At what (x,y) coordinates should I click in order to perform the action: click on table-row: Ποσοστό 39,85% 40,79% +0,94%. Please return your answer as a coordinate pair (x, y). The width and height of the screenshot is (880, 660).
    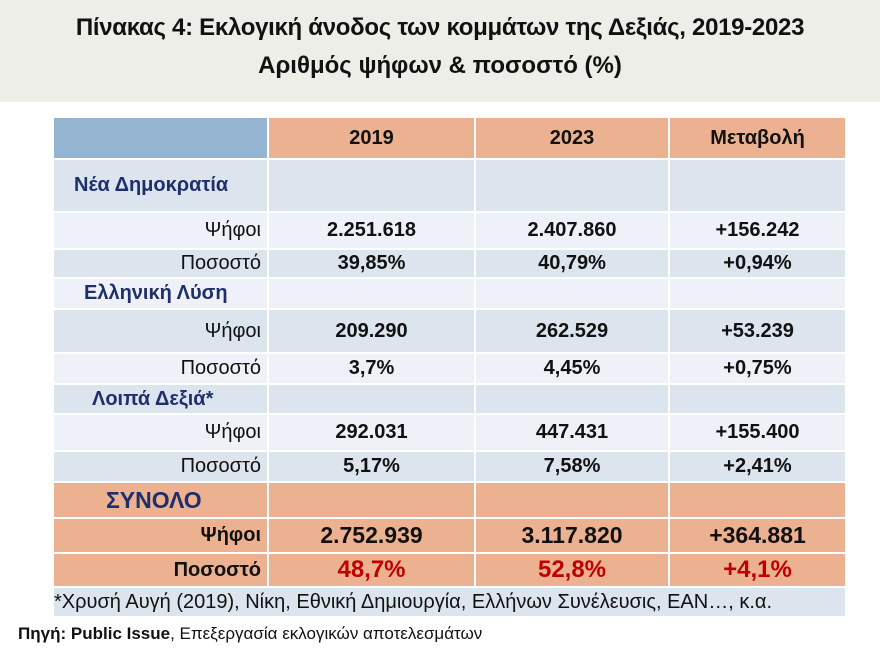
    Looking at the image, I should click on (449, 263).